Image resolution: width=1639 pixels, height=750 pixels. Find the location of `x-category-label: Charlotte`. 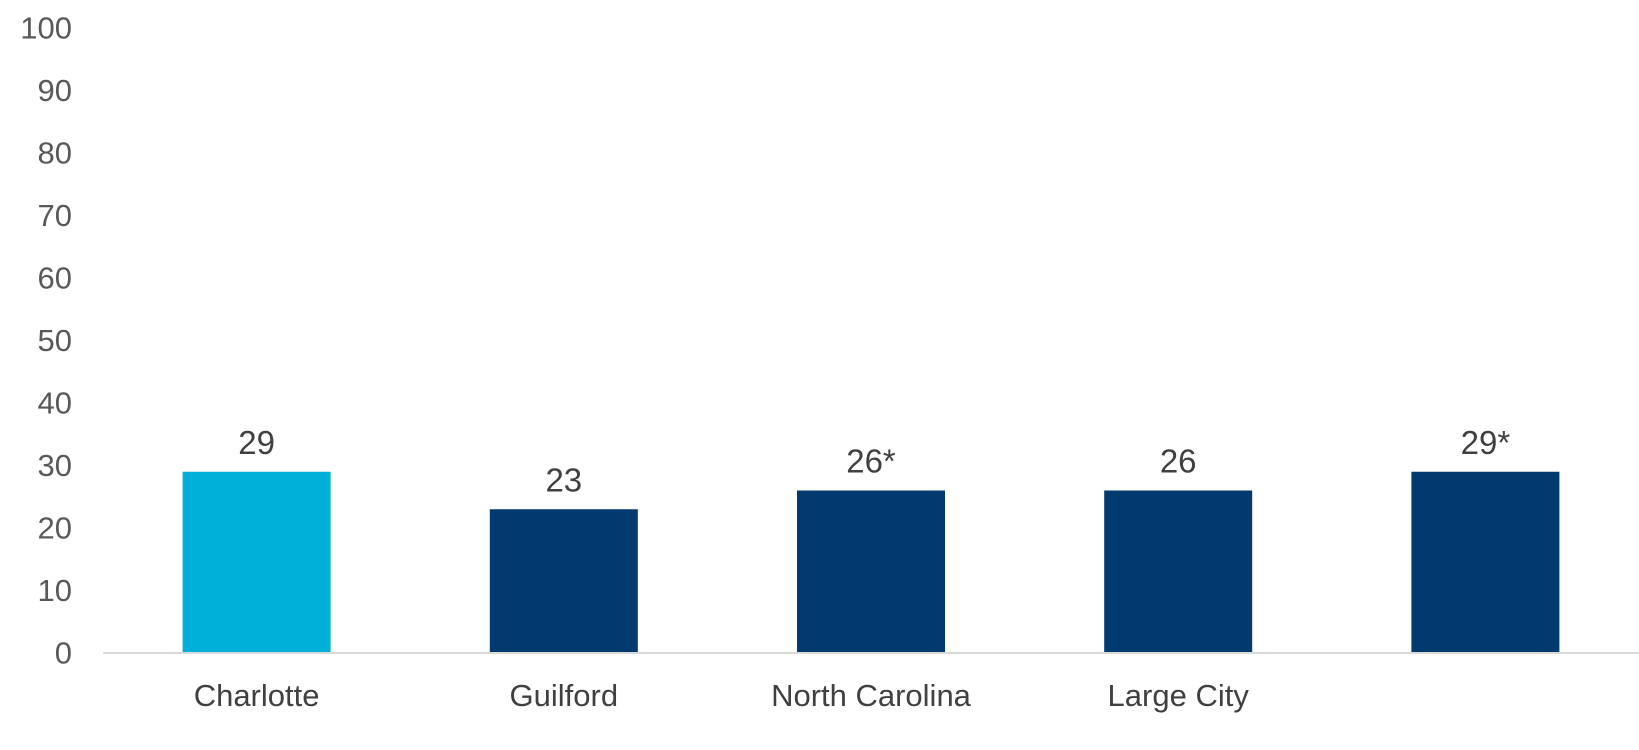

x-category-label: Charlotte is located at coordinates (257, 695).